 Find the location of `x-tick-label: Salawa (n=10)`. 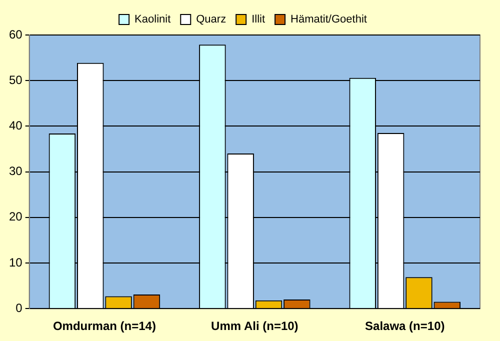

x-tick-label: Salawa (n=10) is located at coordinates (405, 326).